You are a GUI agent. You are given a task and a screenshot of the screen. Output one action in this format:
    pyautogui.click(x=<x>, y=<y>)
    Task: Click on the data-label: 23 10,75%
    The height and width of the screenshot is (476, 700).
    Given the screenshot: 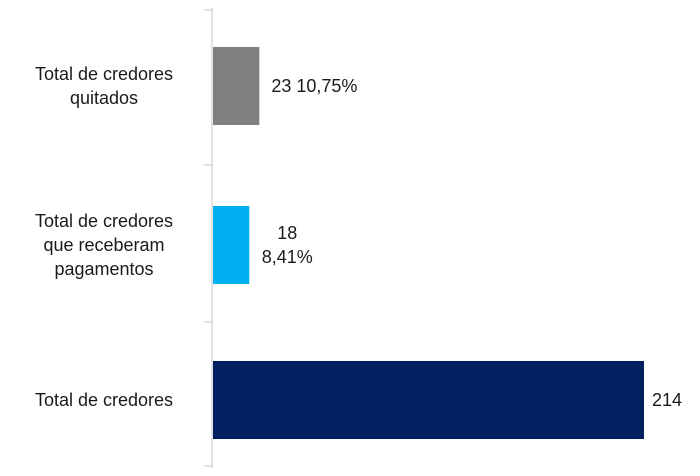 What is the action you would take?
    pyautogui.click(x=314, y=86)
    